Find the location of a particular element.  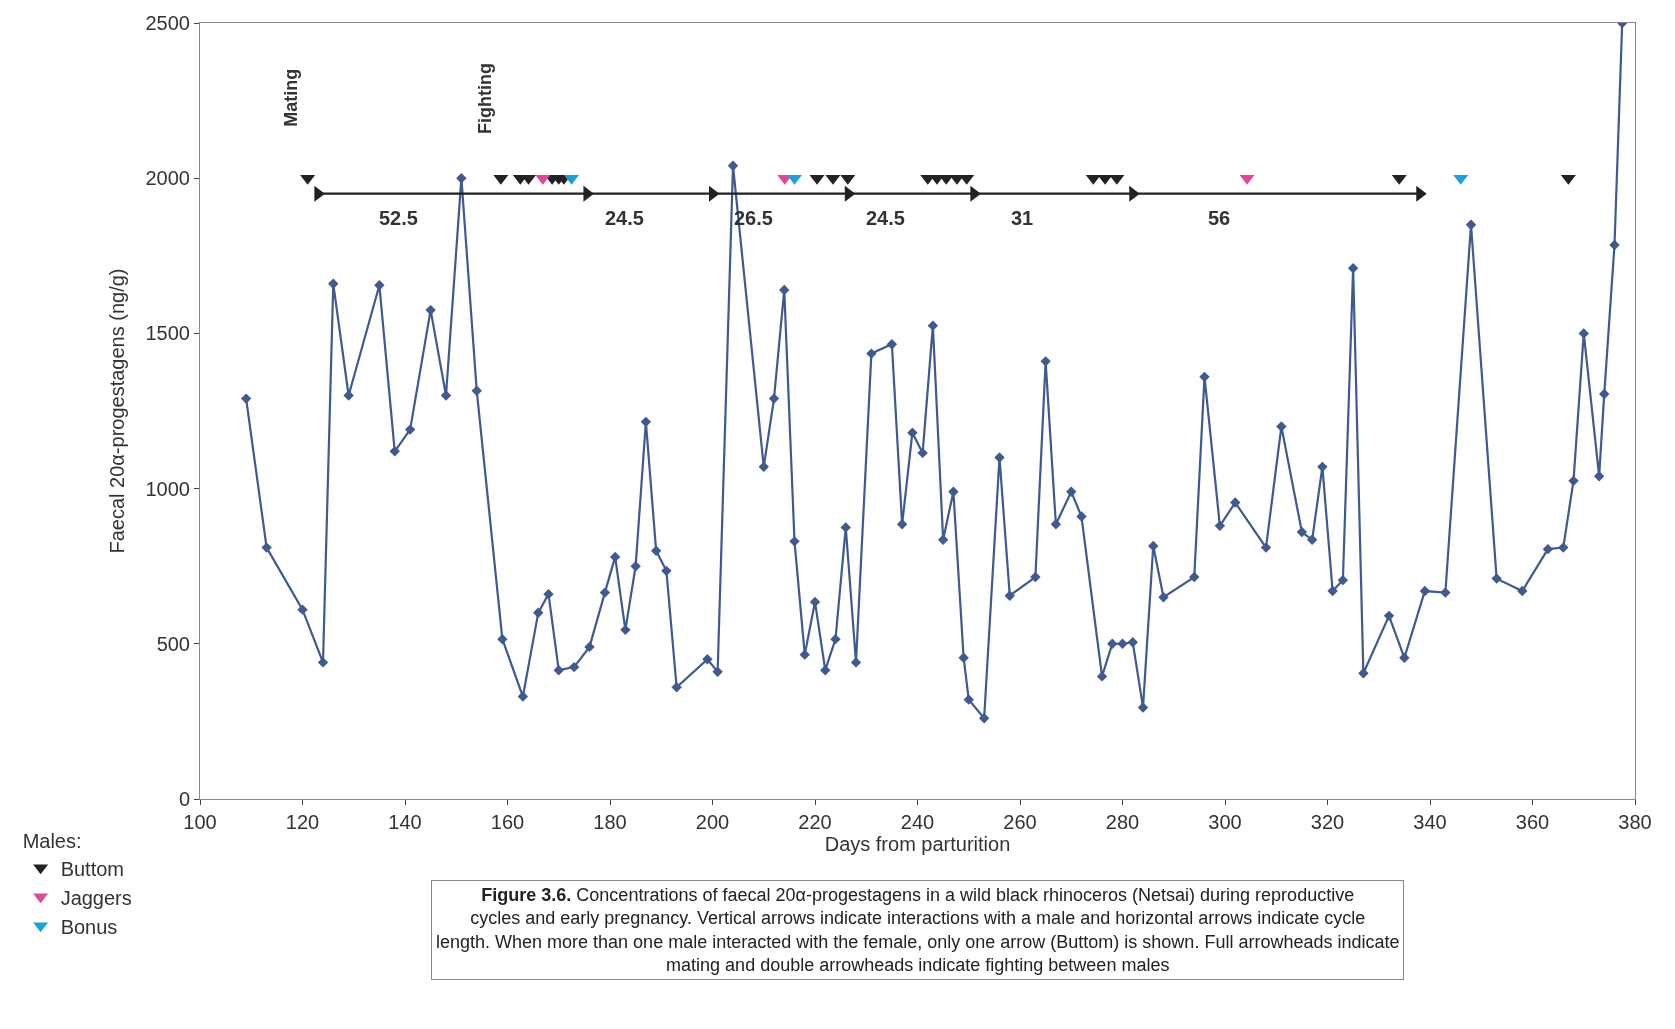

annotation: Fighting is located at coordinates (484, 99).